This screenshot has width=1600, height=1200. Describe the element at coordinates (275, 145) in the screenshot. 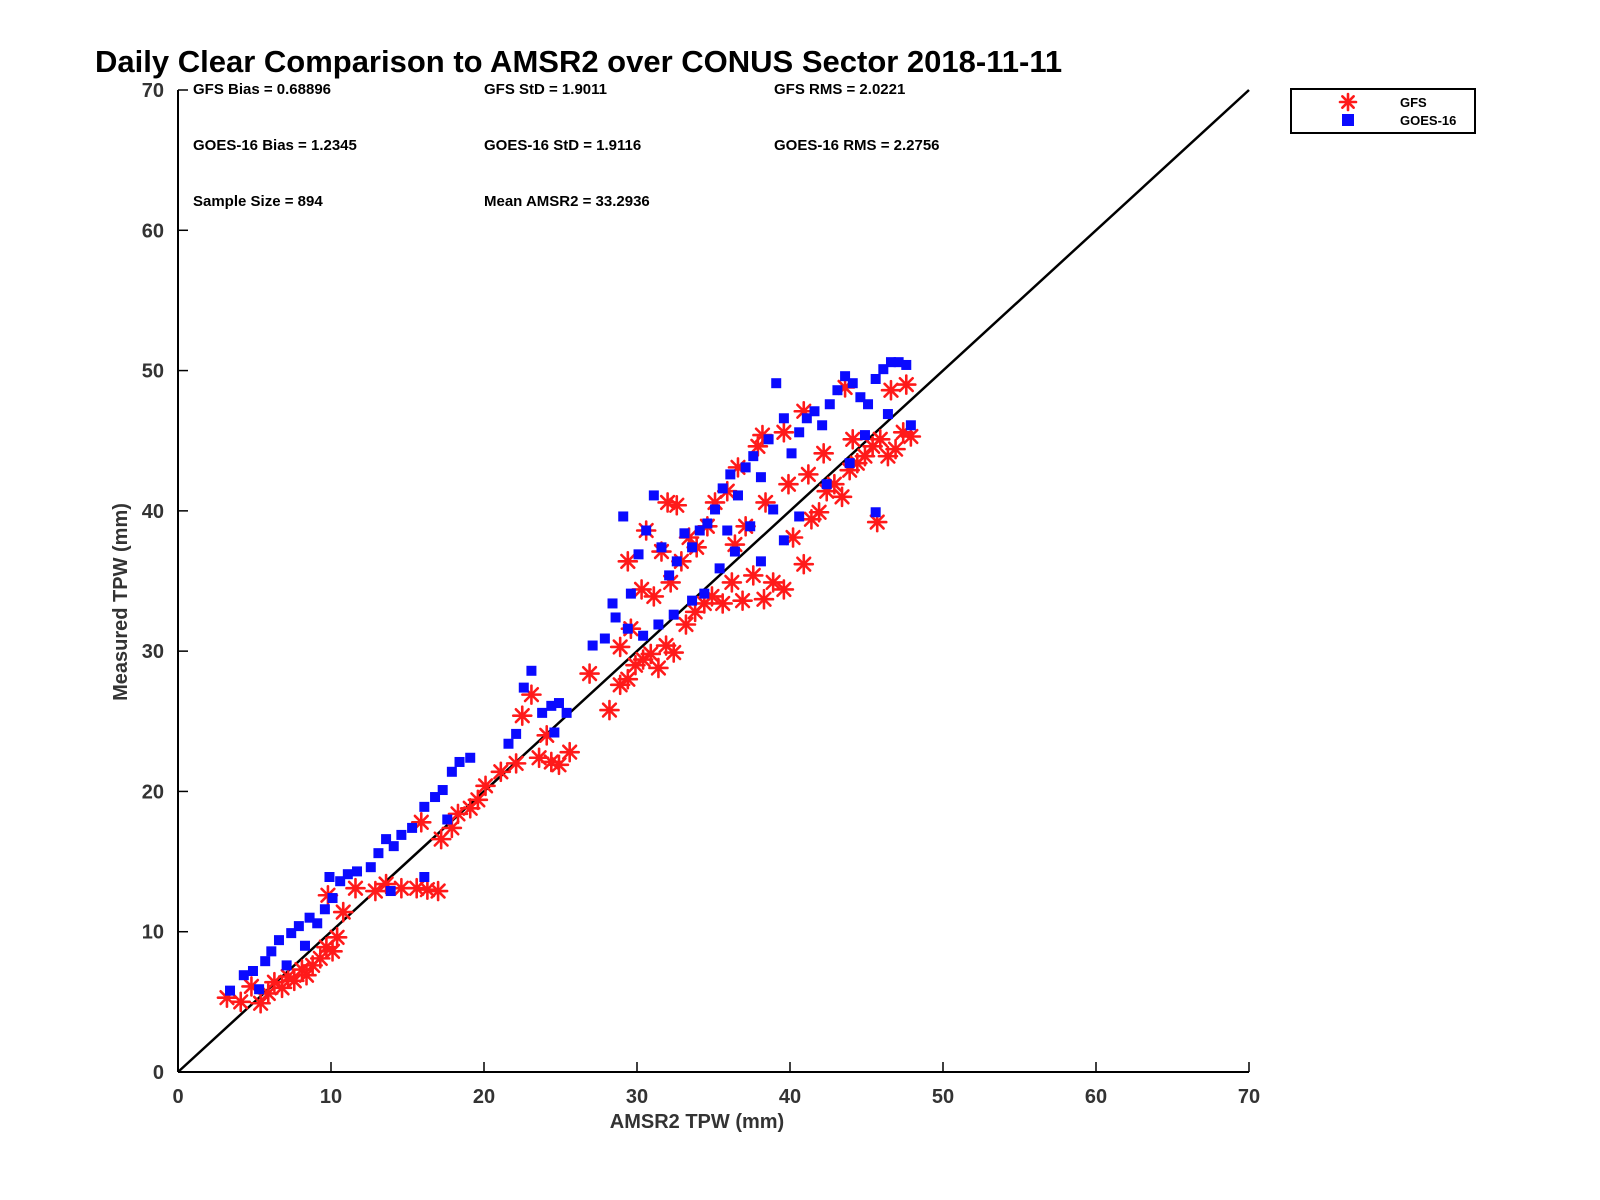

I see `goes-bias-text: GOES-16 Bias = 1.2345` at that location.